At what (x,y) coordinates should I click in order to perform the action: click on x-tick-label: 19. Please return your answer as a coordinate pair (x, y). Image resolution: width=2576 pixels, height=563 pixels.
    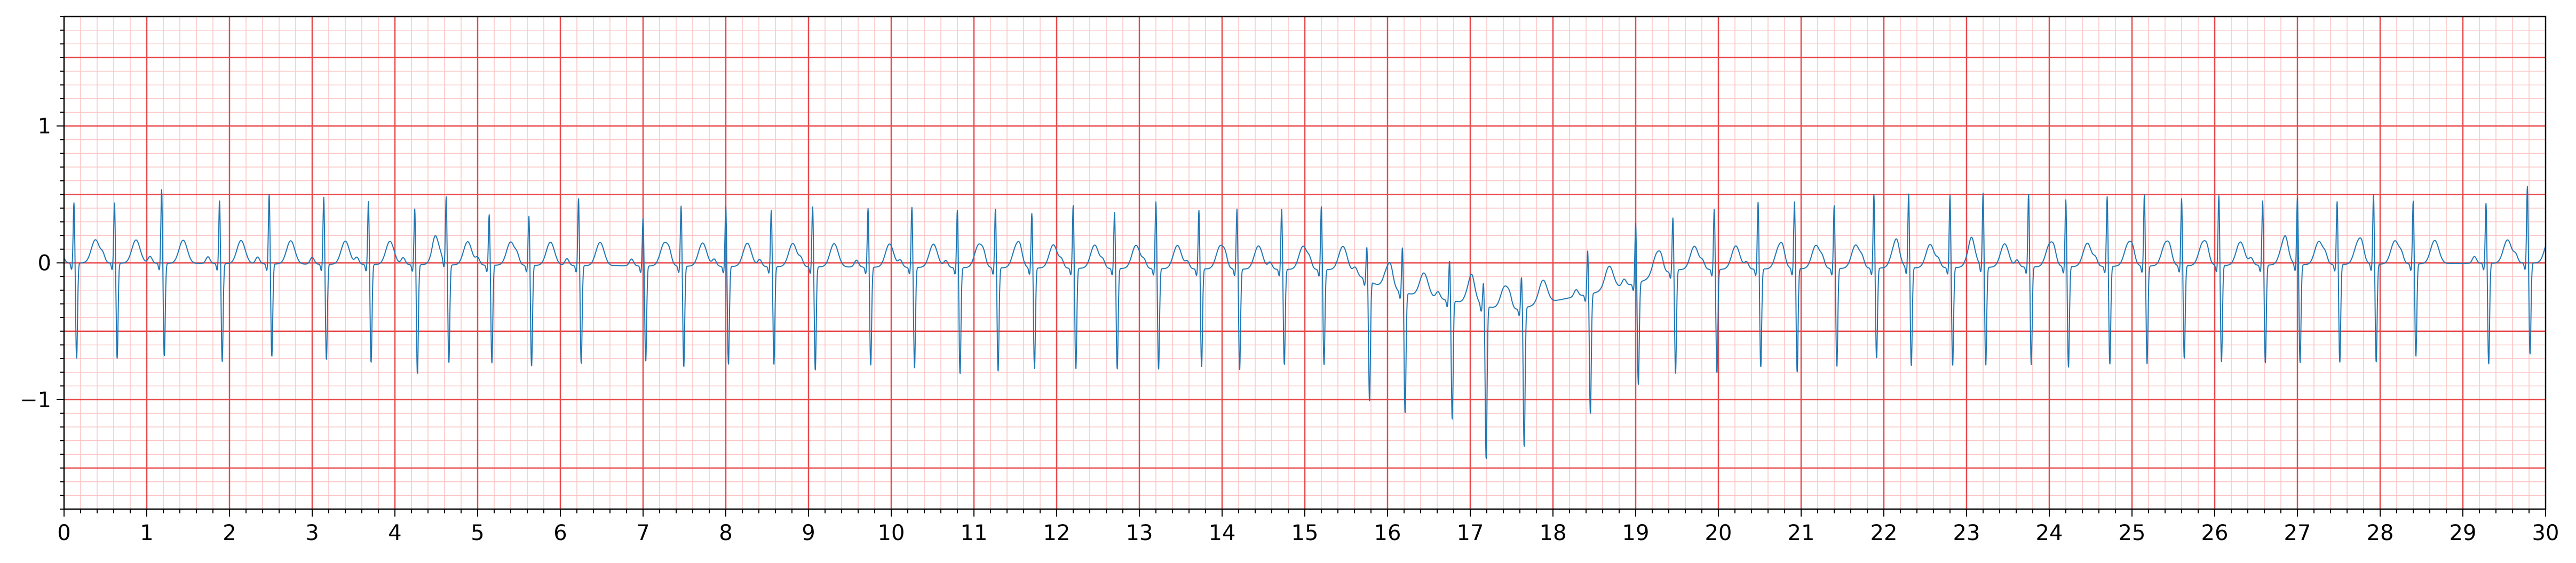
    Looking at the image, I should click on (1636, 533).